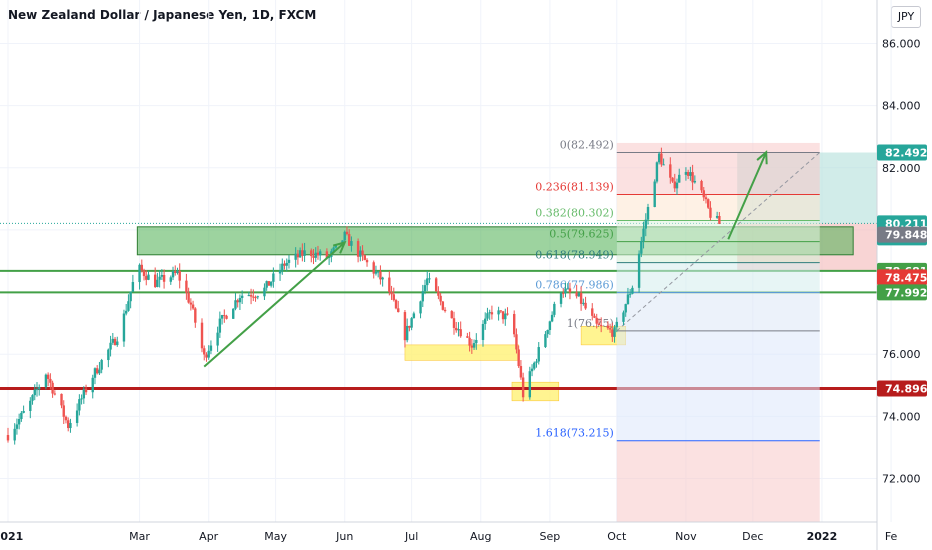 The width and height of the screenshot is (932, 550). Describe the element at coordinates (339, 247) in the screenshot. I see `trend-arrow-head` at that location.